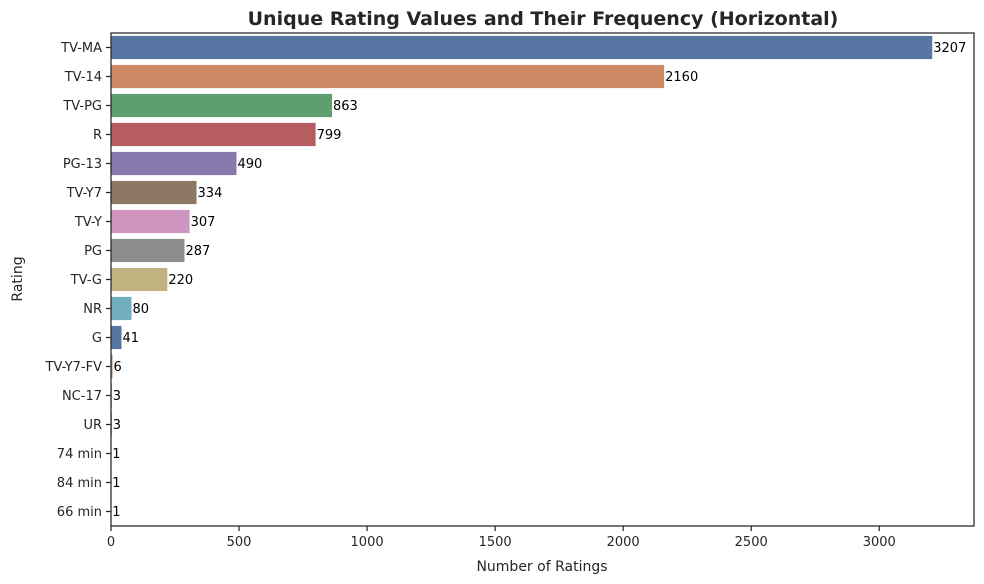 This screenshot has width=984, height=584. I want to click on data-label: 3207, so click(949, 48).